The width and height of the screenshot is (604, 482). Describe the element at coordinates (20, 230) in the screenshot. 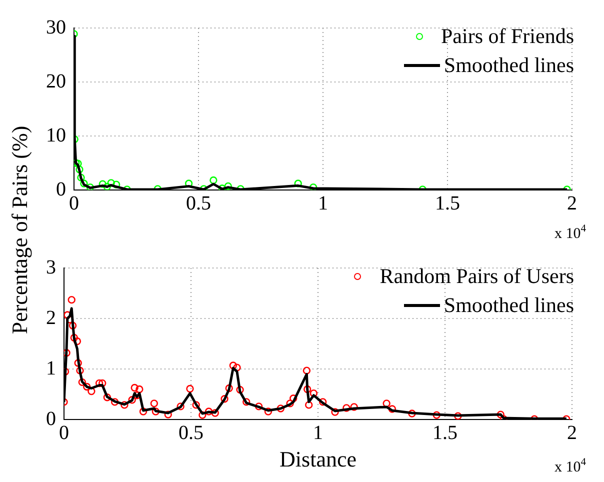

I see `y-axis-title: Percentage of Pairs (%)` at that location.